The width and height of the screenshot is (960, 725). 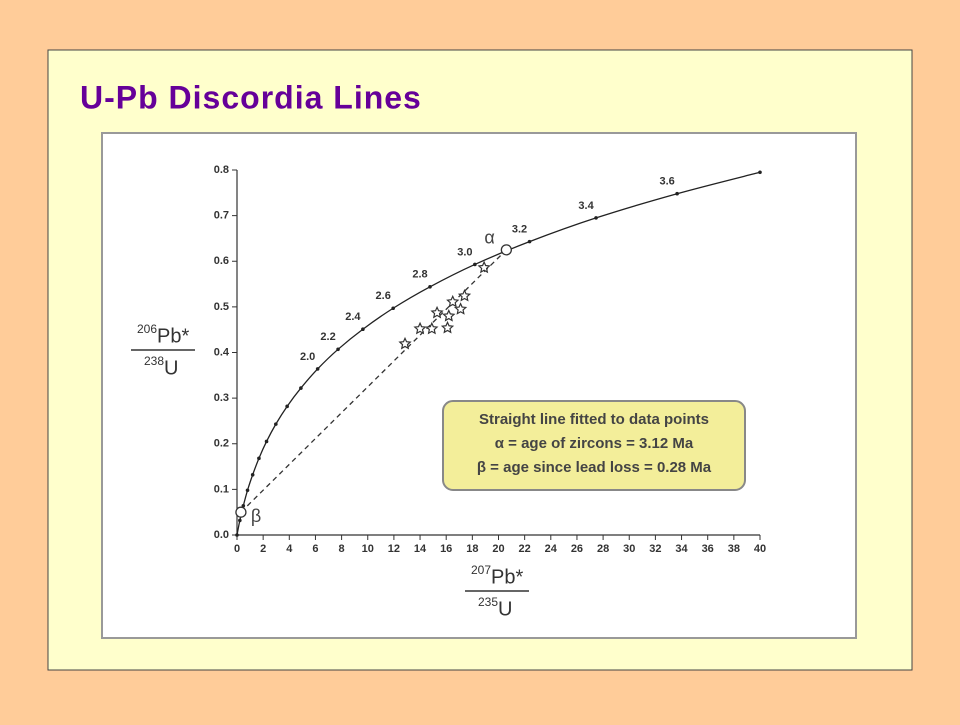 What do you see at coordinates (342, 549) in the screenshot?
I see `x-tick-label: 8` at bounding box center [342, 549].